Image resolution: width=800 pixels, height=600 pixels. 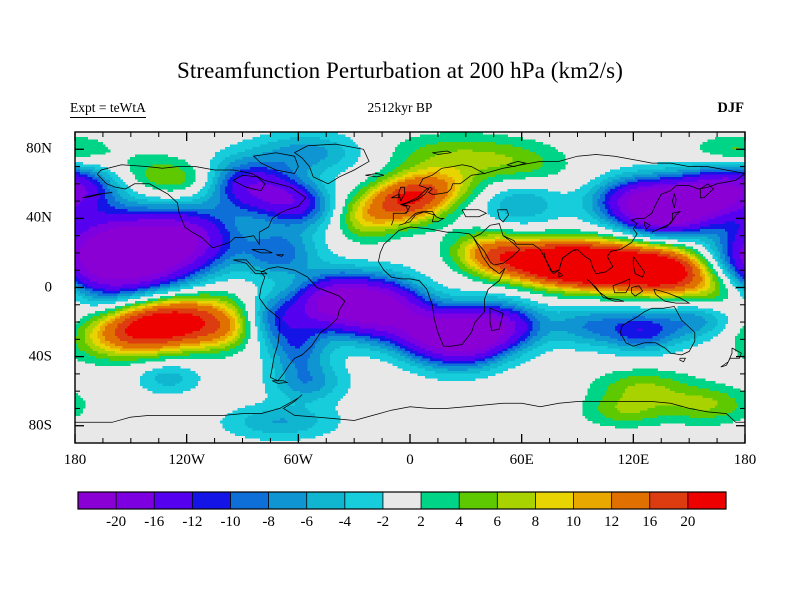 What do you see at coordinates (521, 460) in the screenshot?
I see `x-tick-label: 60E` at bounding box center [521, 460].